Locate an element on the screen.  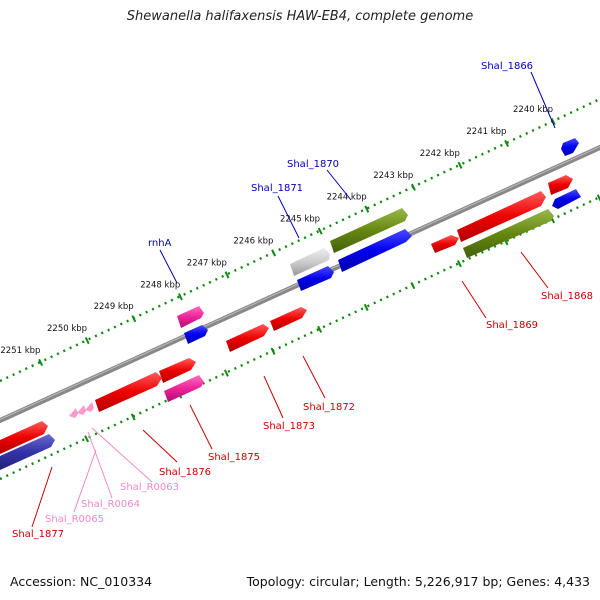
gene-blue-under-rnha is located at coordinates (196, 334).